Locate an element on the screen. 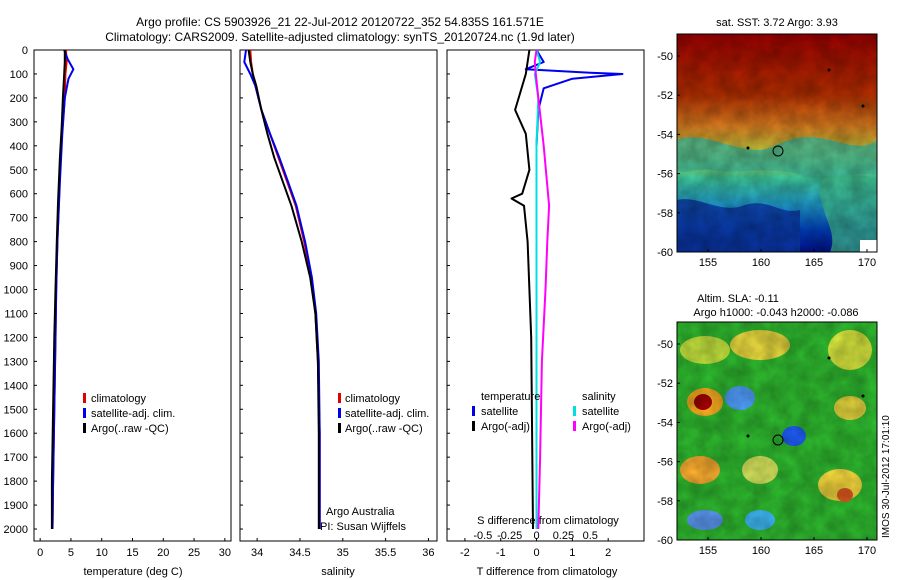  x-tick-label: 20 is located at coordinates (163, 553).